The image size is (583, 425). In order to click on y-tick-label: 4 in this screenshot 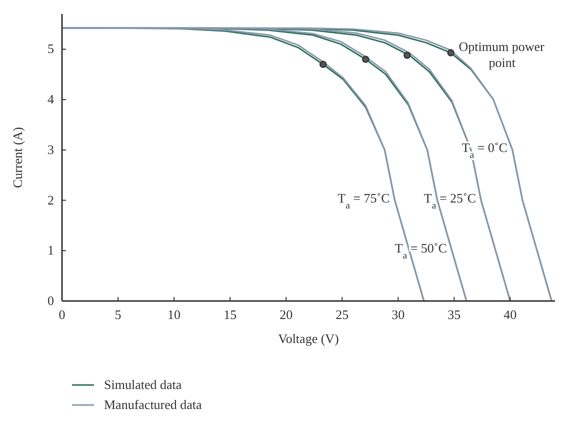, I will do `click(51, 99)`.